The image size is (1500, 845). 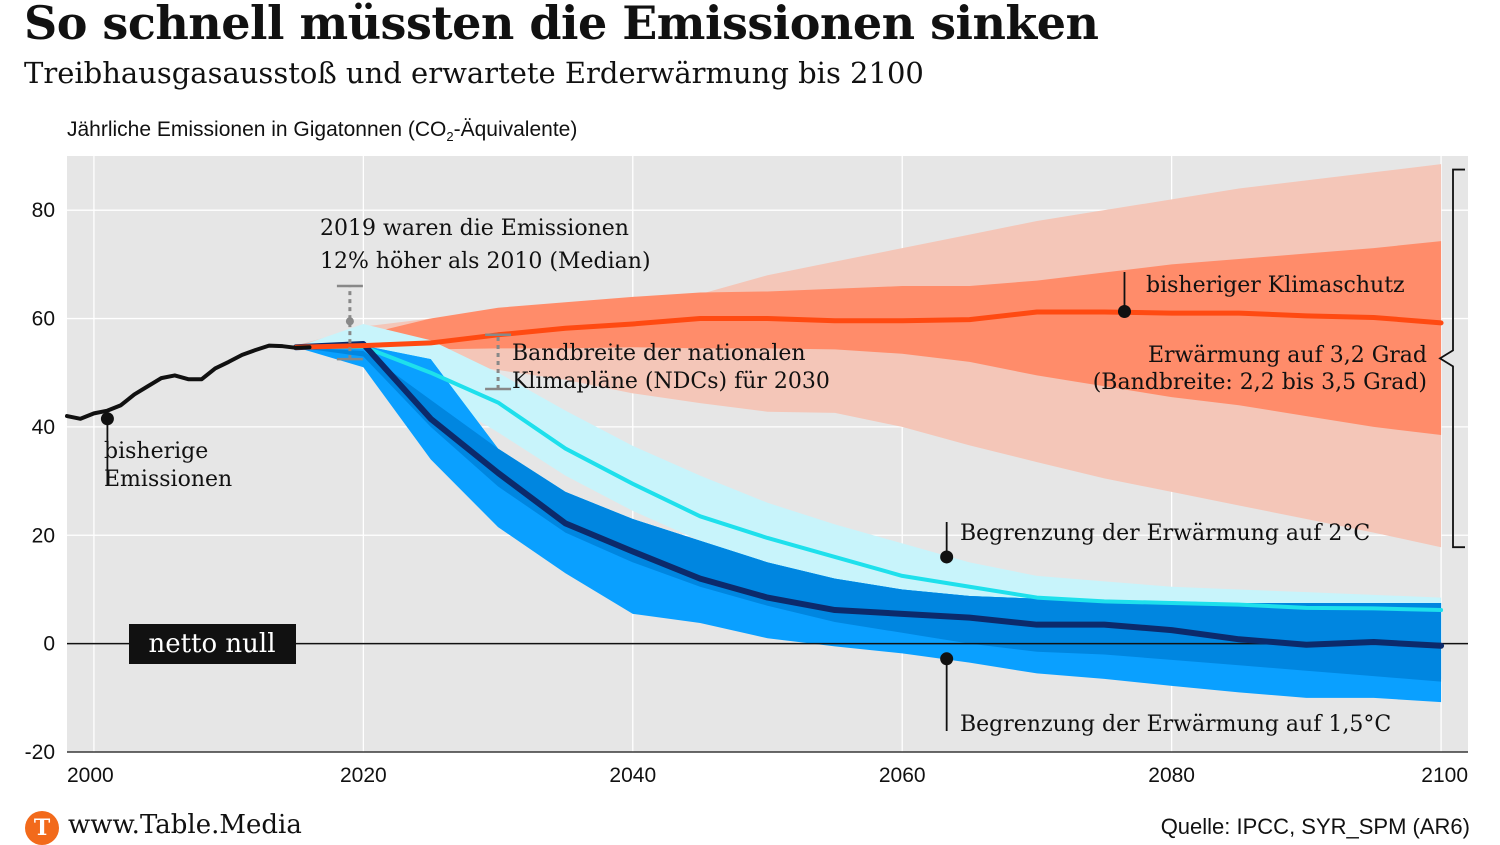 What do you see at coordinates (868, 329) in the screenshot?
I see `current-policy-line` at bounding box center [868, 329].